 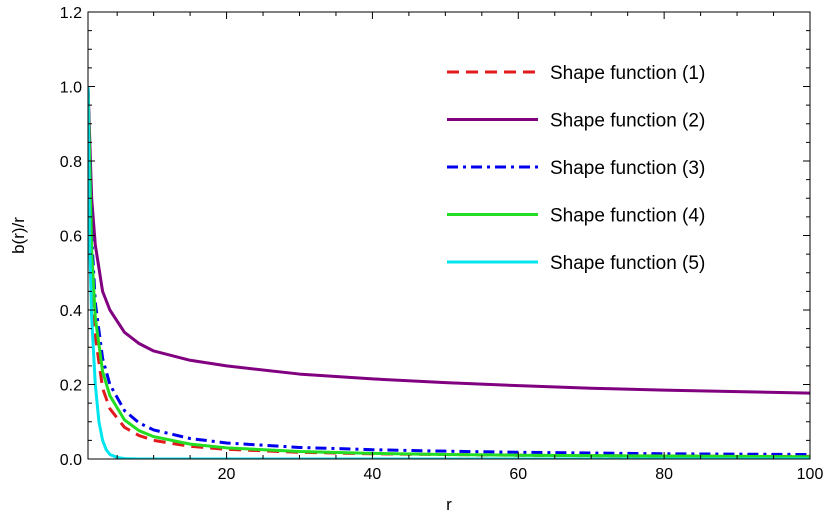 I want to click on x-tick-label: 100, so click(x=810, y=474).